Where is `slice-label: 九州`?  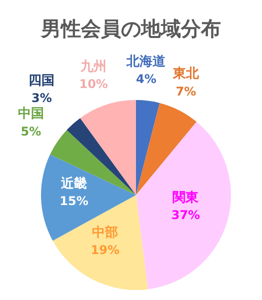 slice-label: 九州 is located at coordinates (93, 66).